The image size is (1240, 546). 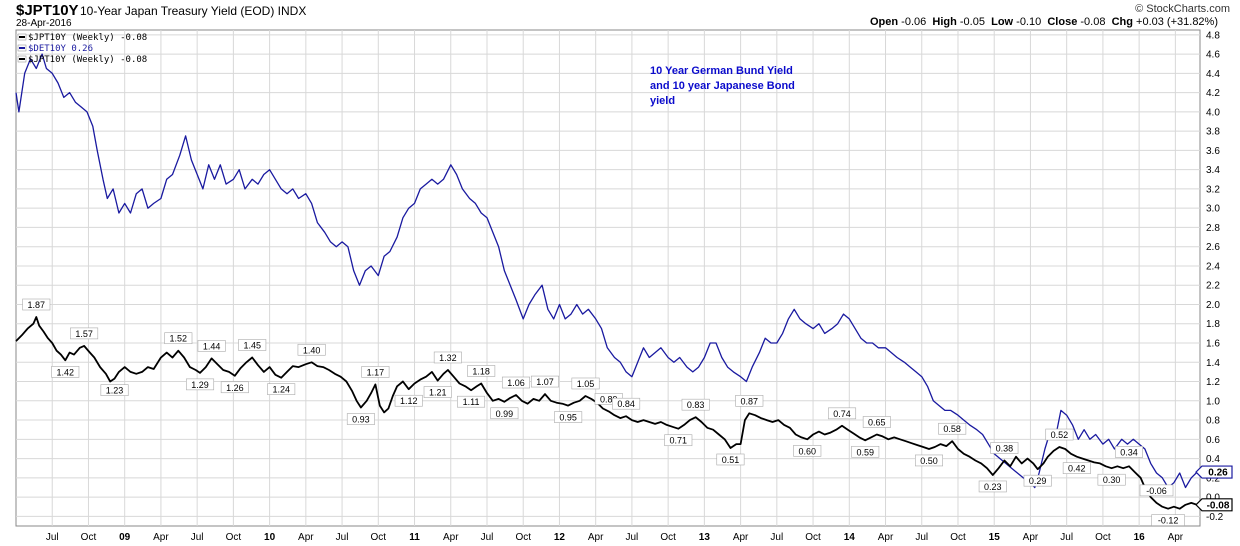 What do you see at coordinates (84, 334) in the screenshot?
I see `data-label-text: 1.57` at bounding box center [84, 334].